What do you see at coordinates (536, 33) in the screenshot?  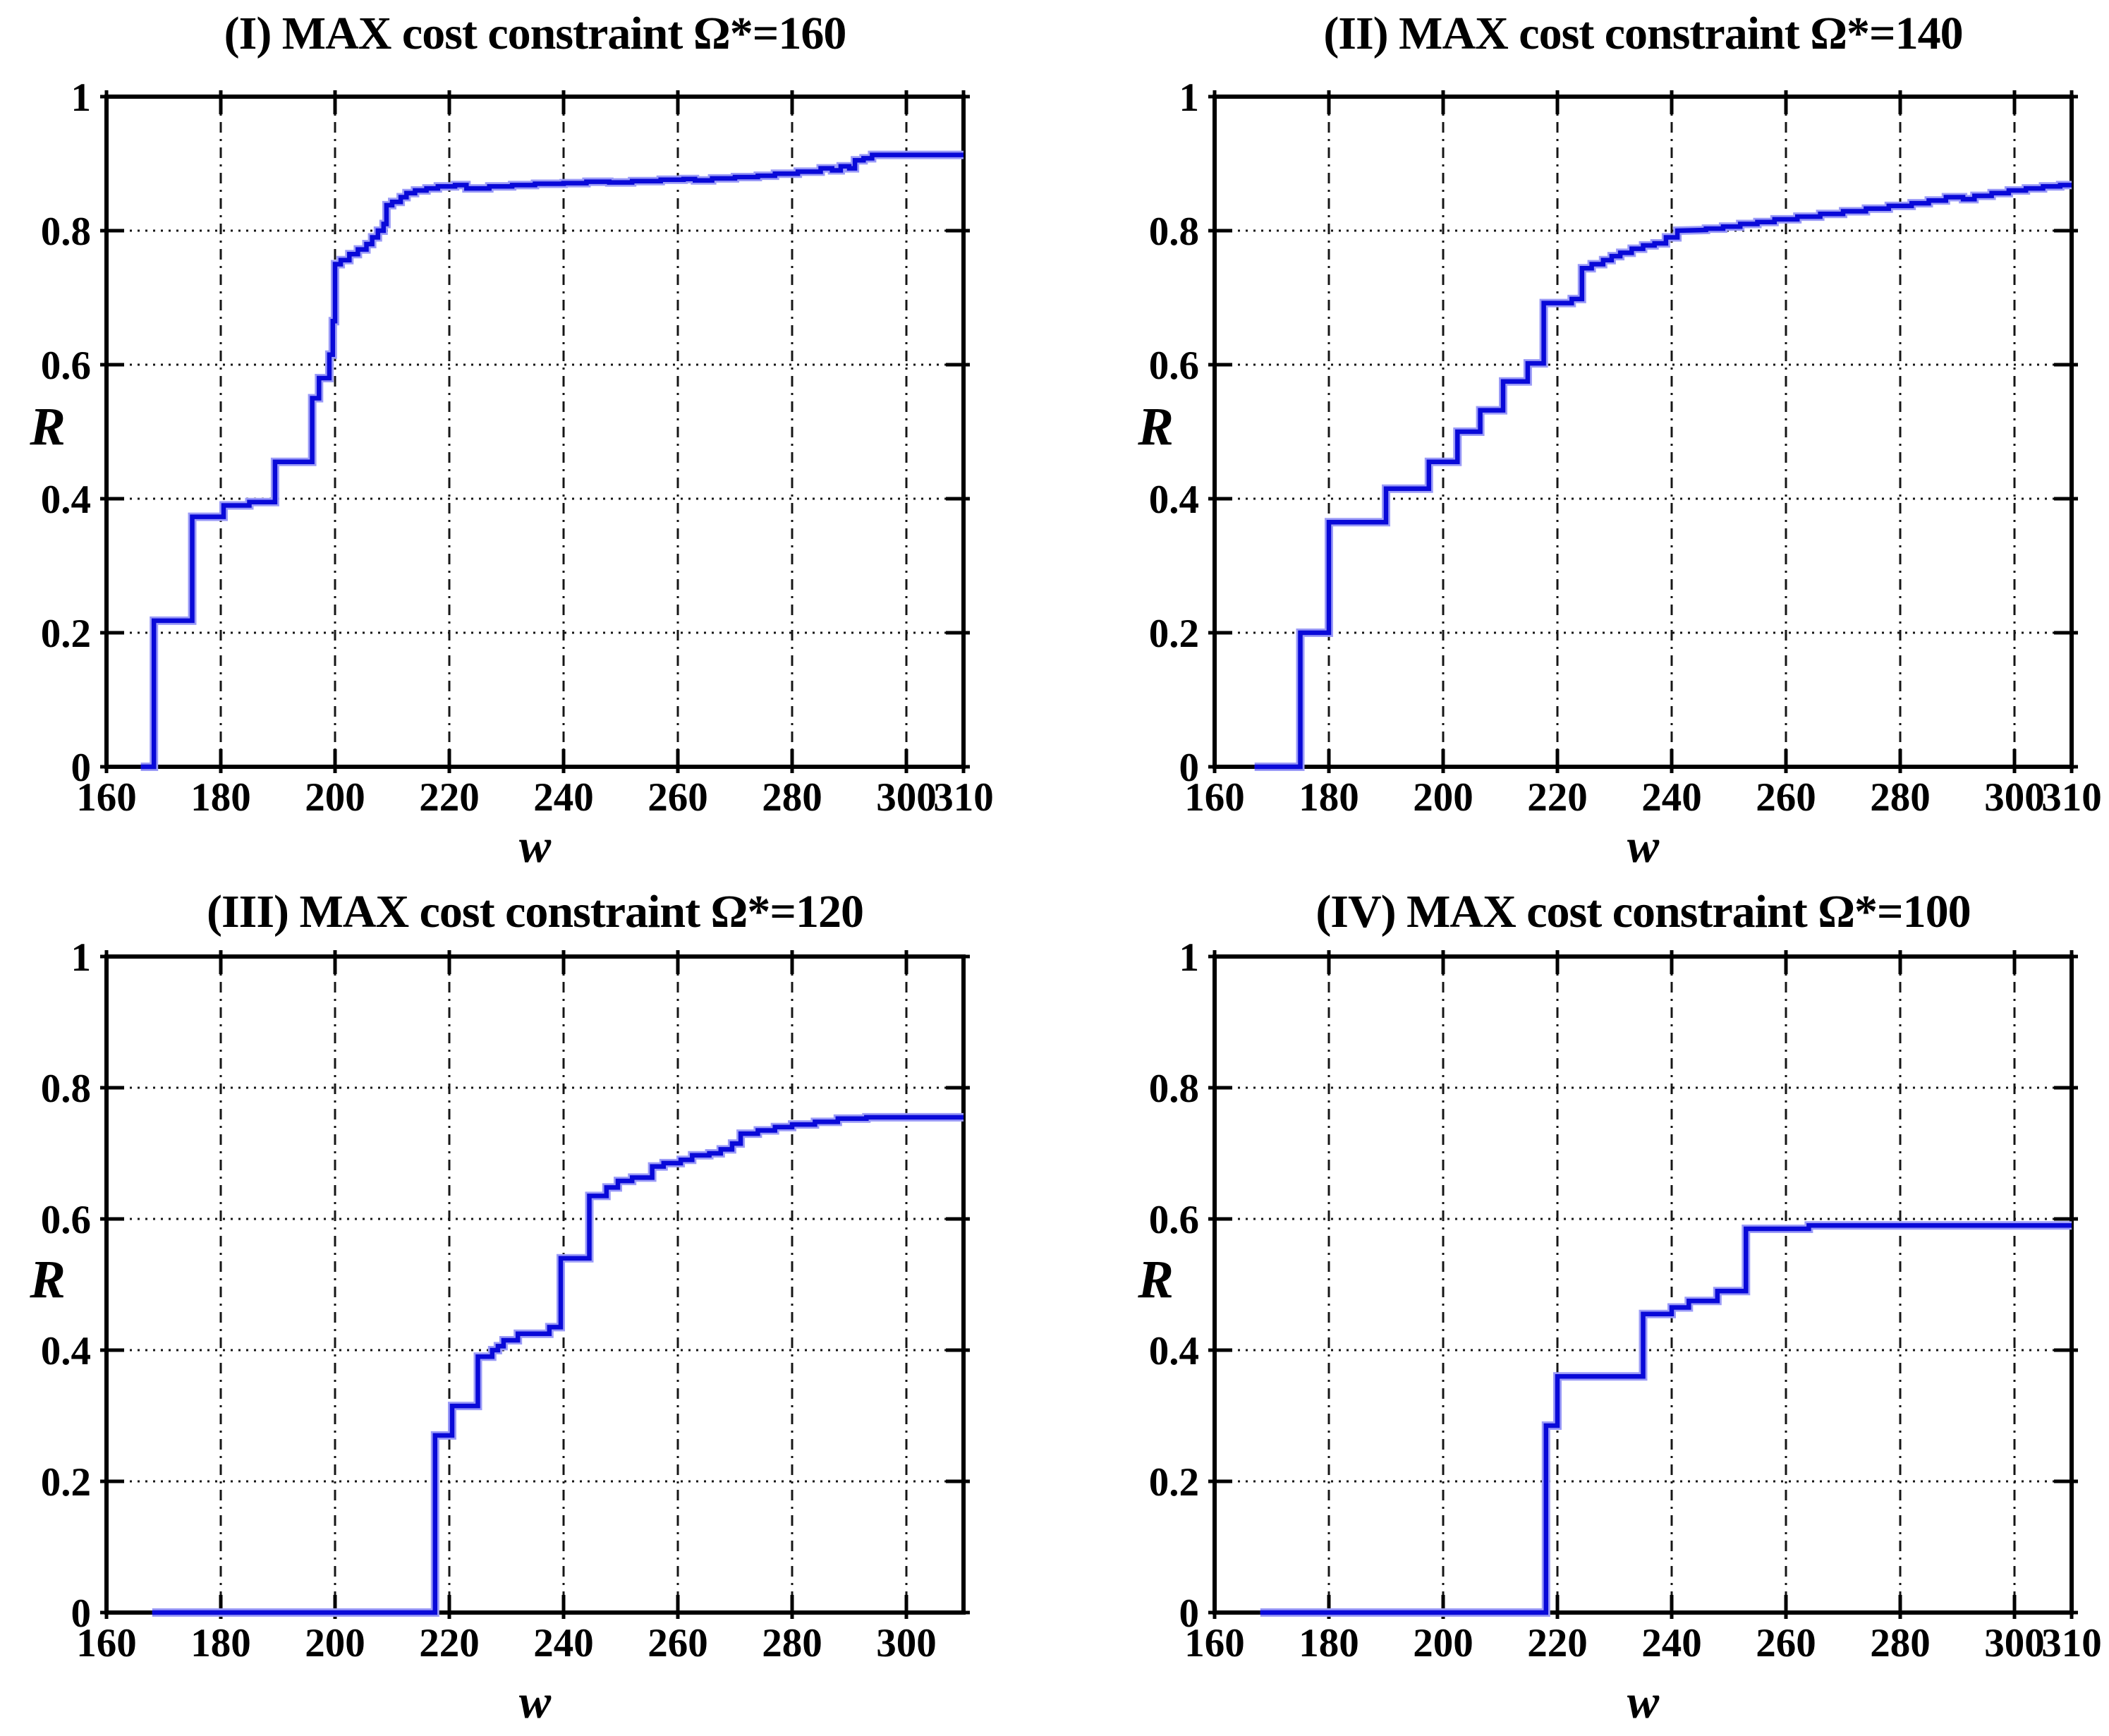 I see `subplot-title: (I) MAX cost constraint Ω*=160` at bounding box center [536, 33].